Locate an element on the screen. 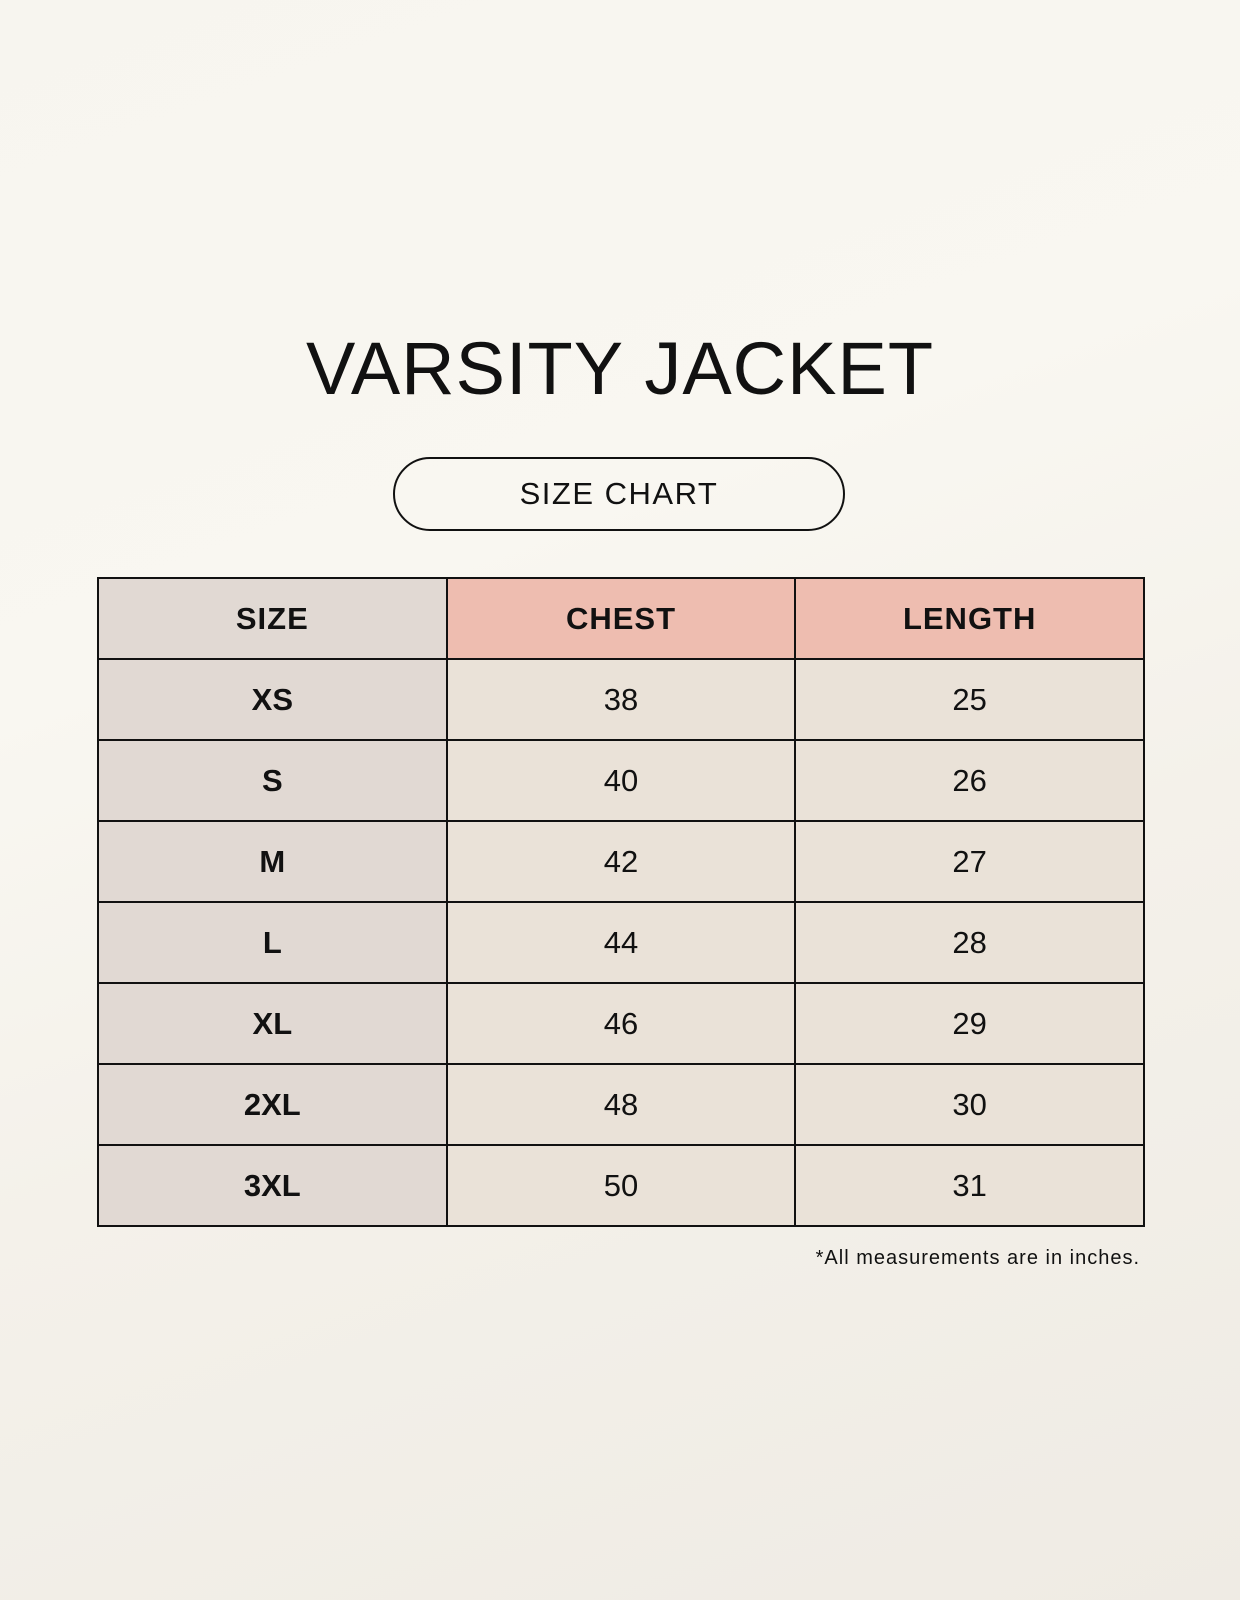 The width and height of the screenshot is (1240, 1600). cell-chest: 46 is located at coordinates (621, 1023).